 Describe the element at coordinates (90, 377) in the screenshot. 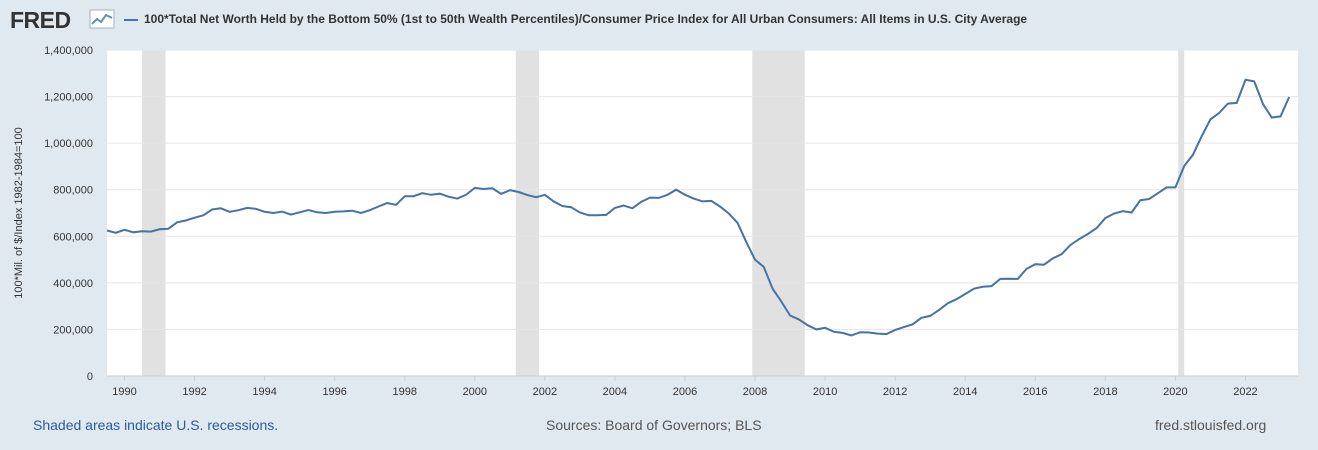

I see `y-tick-label: 0` at that location.